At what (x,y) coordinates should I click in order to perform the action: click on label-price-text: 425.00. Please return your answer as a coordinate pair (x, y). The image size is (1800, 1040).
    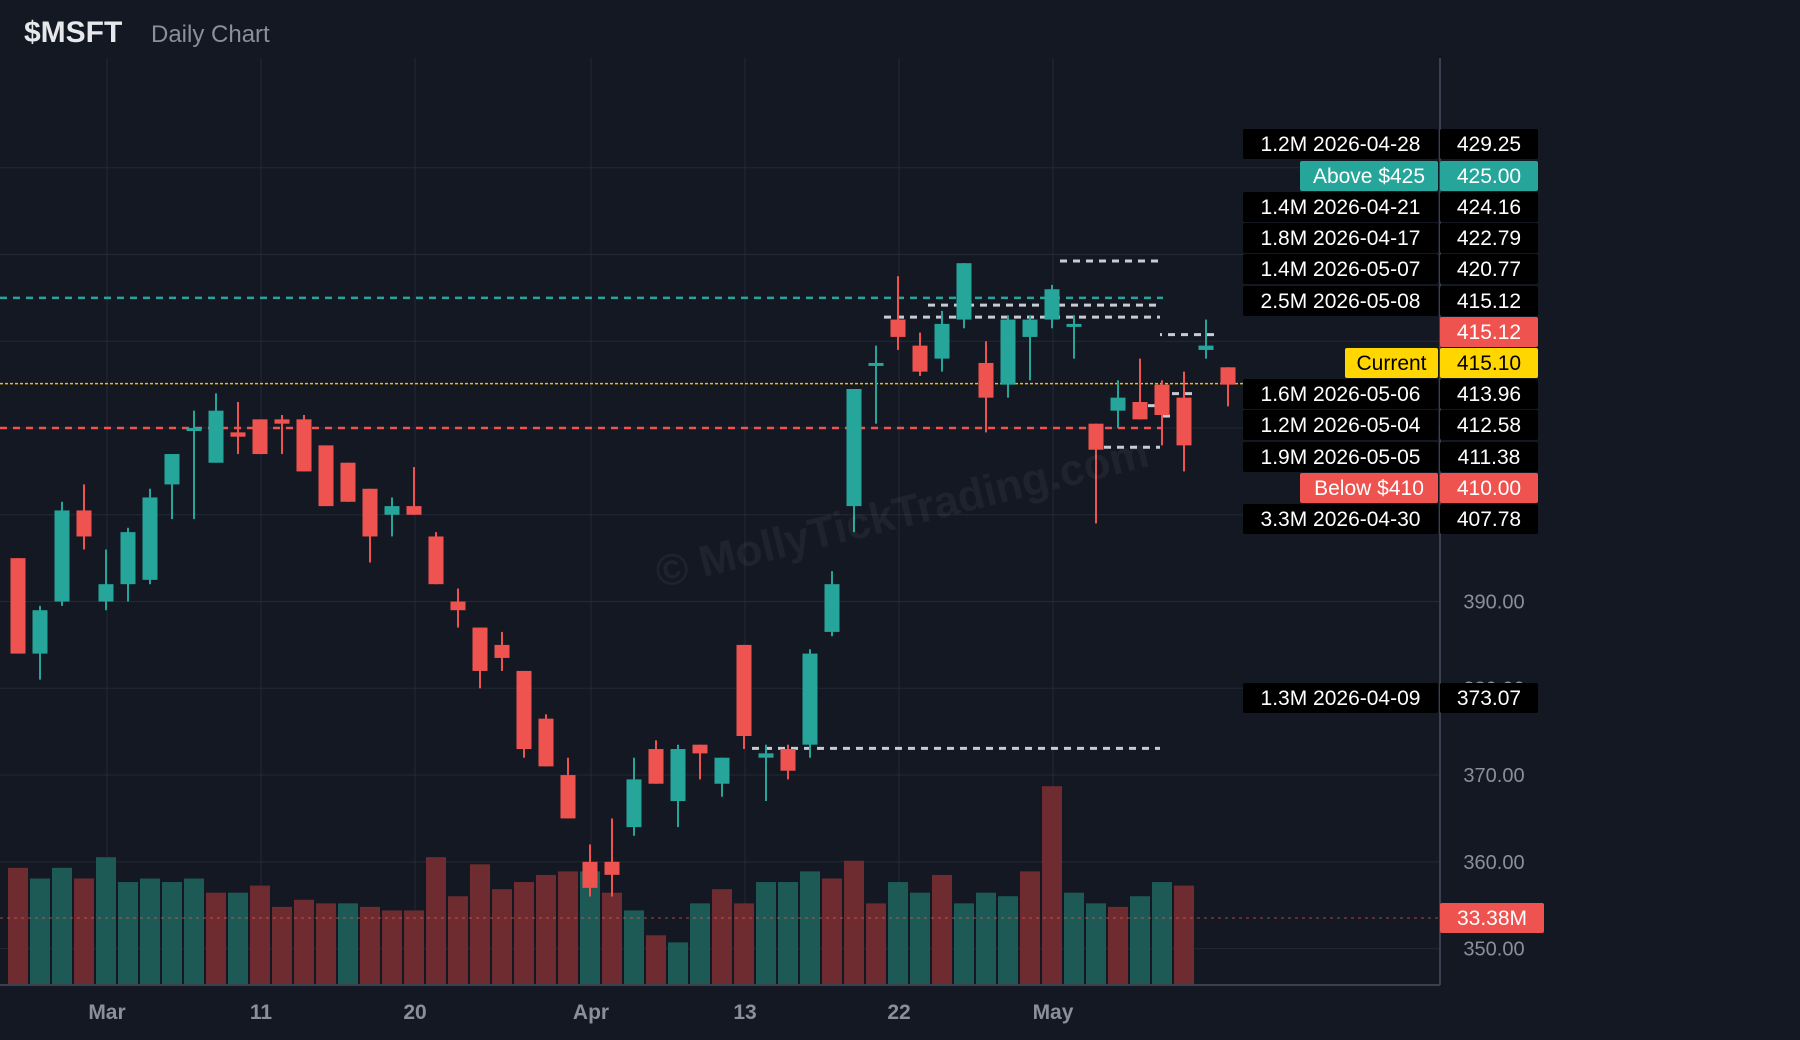
    Looking at the image, I should click on (1489, 176).